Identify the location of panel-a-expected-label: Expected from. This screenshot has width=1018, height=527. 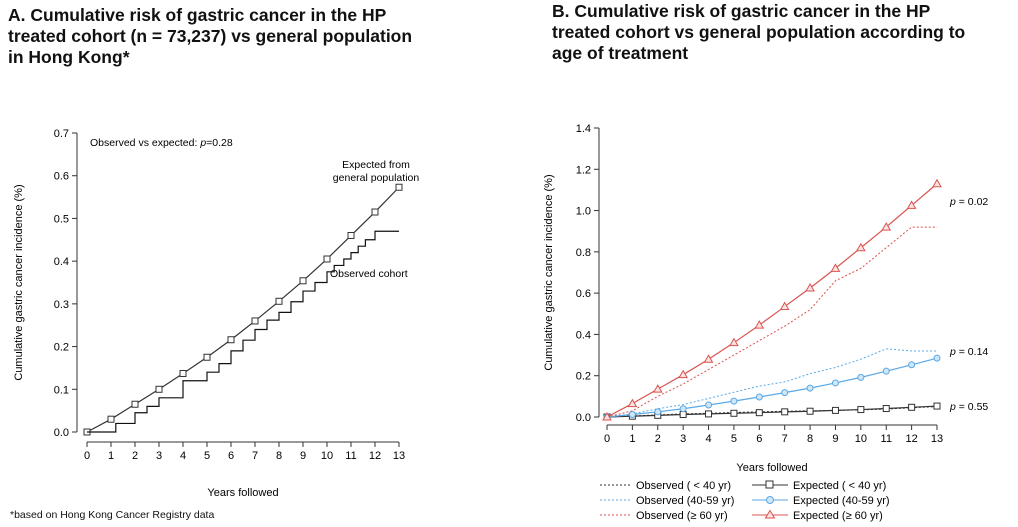
(376, 165).